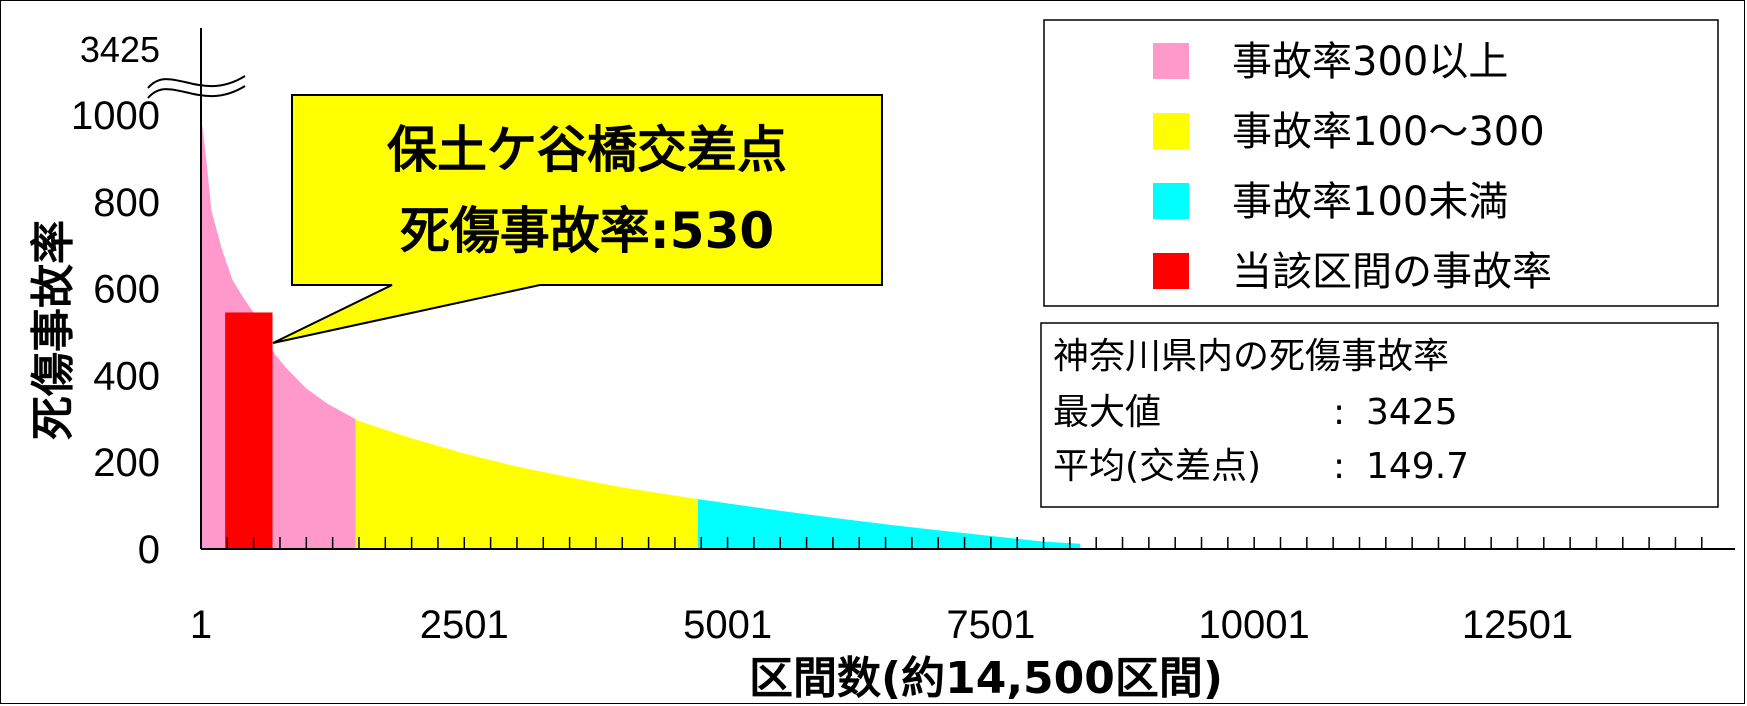  I want to click on callout-line-2: 死傷事故率:530, so click(587, 231).